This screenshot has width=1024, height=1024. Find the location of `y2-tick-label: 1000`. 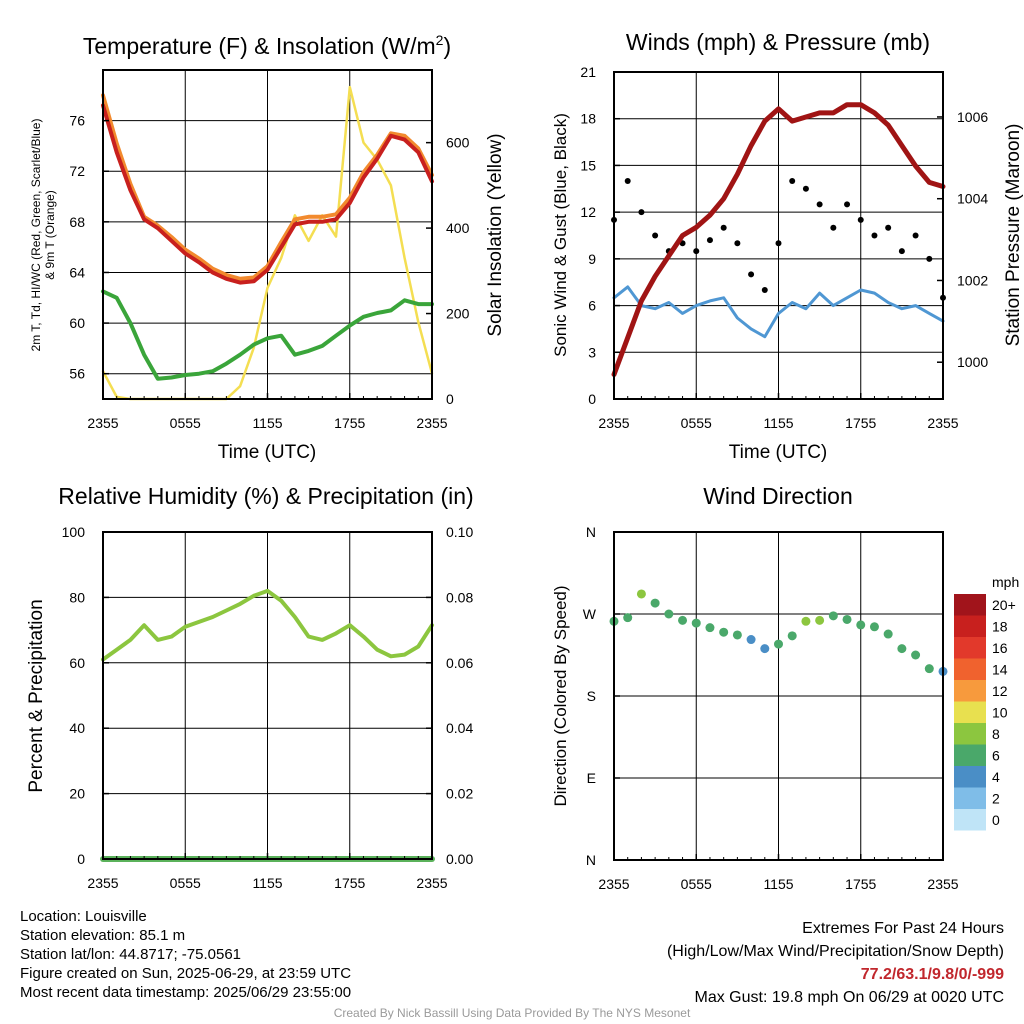

y2-tick-label: 1000 is located at coordinates (972, 362).